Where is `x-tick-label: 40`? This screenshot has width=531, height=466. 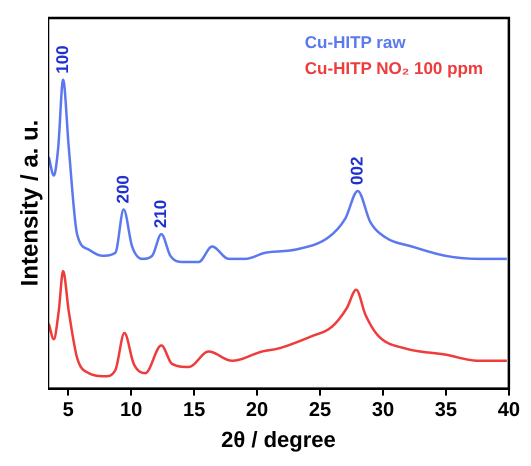
x-tick-label: 40 is located at coordinates (509, 410).